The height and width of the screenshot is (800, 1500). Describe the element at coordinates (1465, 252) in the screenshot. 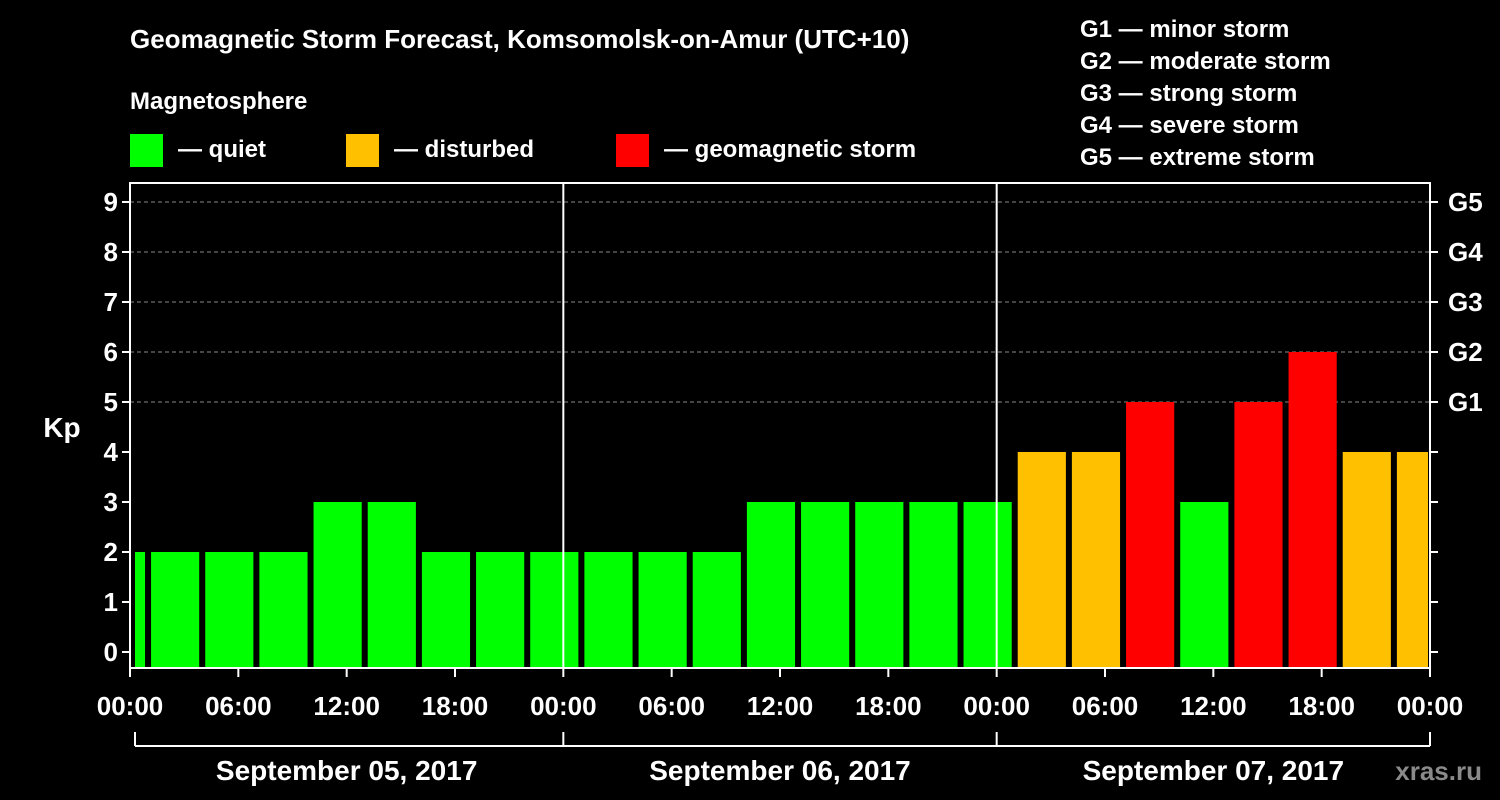

I see `g-tick-label-g4: G4` at that location.